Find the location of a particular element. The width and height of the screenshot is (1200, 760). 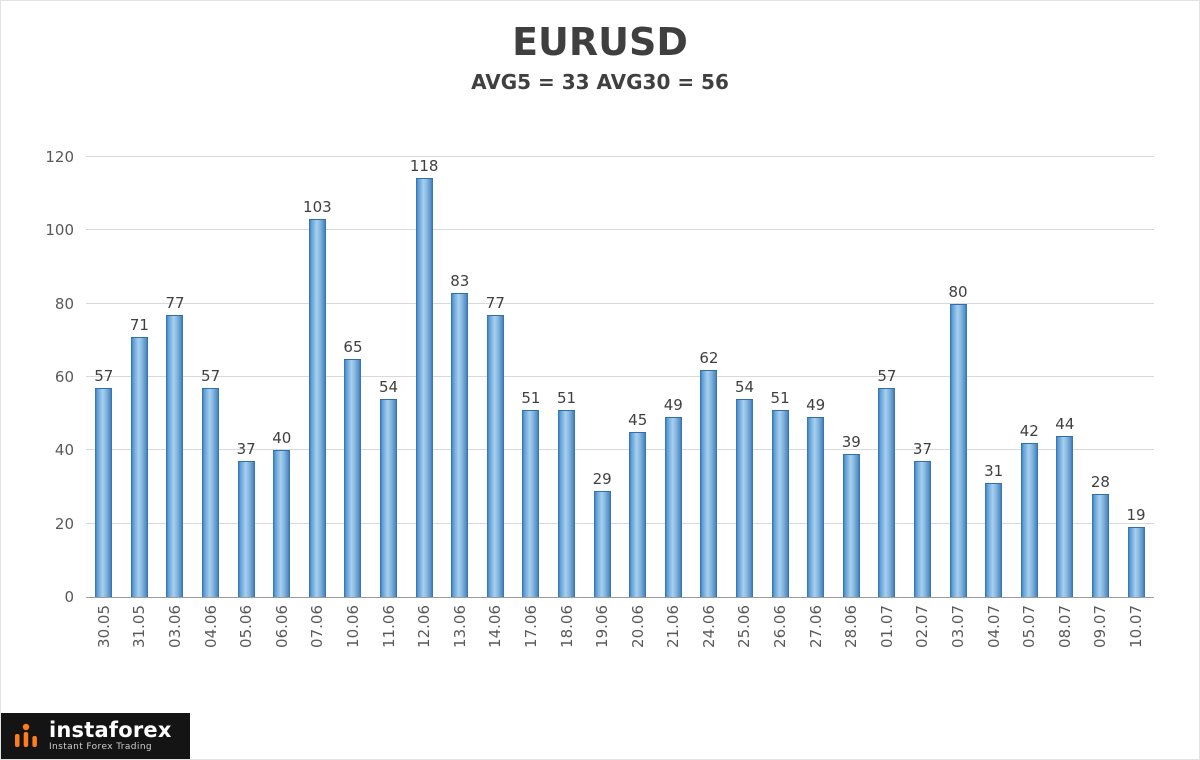

bar-column: 71 is located at coordinates (140, 377).